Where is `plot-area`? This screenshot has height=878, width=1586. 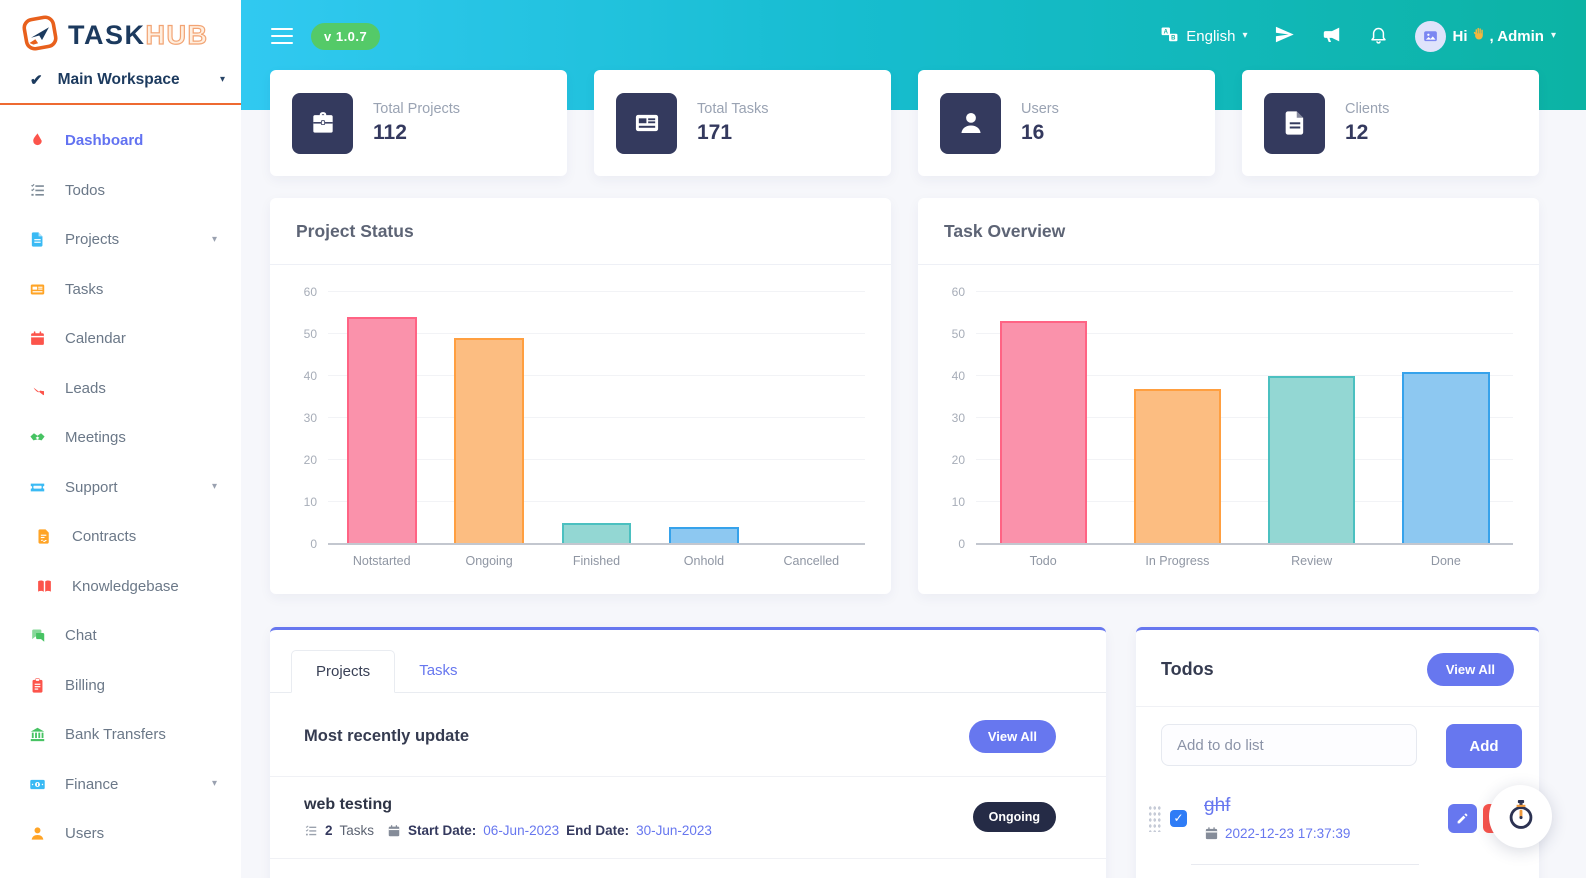 plot-area is located at coordinates (596, 418).